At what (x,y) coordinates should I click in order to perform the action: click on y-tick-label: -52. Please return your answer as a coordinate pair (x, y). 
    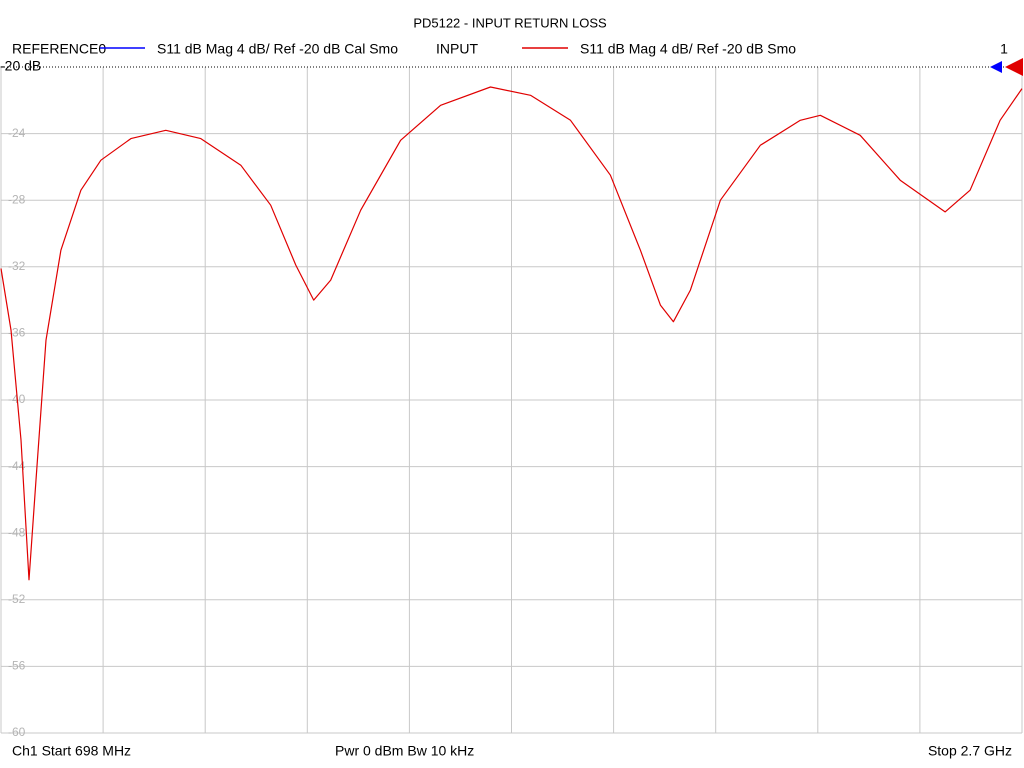
    Looking at the image, I should click on (17, 599).